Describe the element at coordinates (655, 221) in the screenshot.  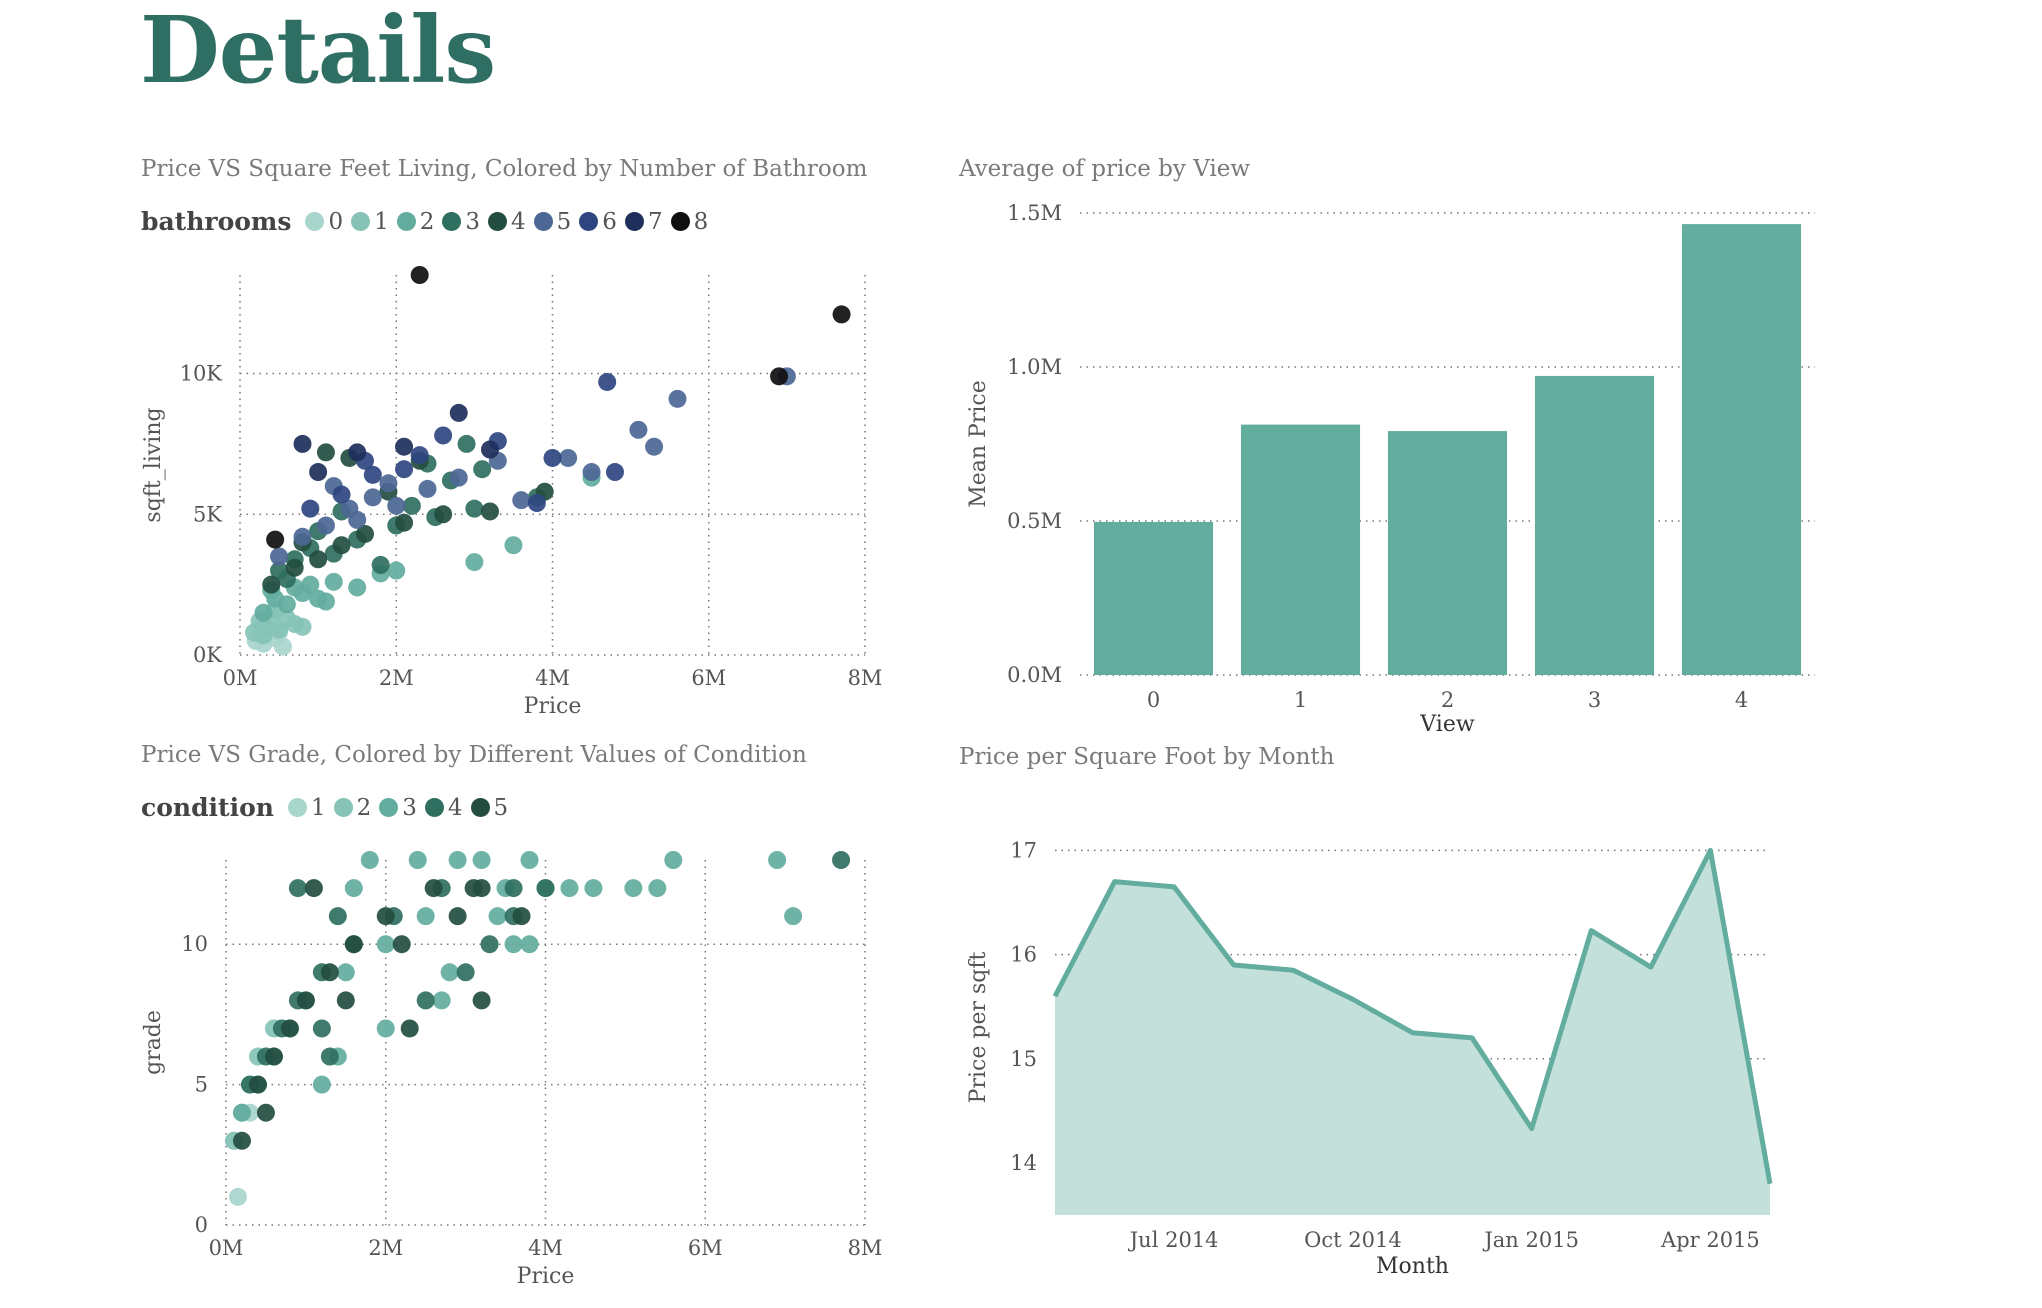
I see `bathrooms-legend-label: 7` at that location.